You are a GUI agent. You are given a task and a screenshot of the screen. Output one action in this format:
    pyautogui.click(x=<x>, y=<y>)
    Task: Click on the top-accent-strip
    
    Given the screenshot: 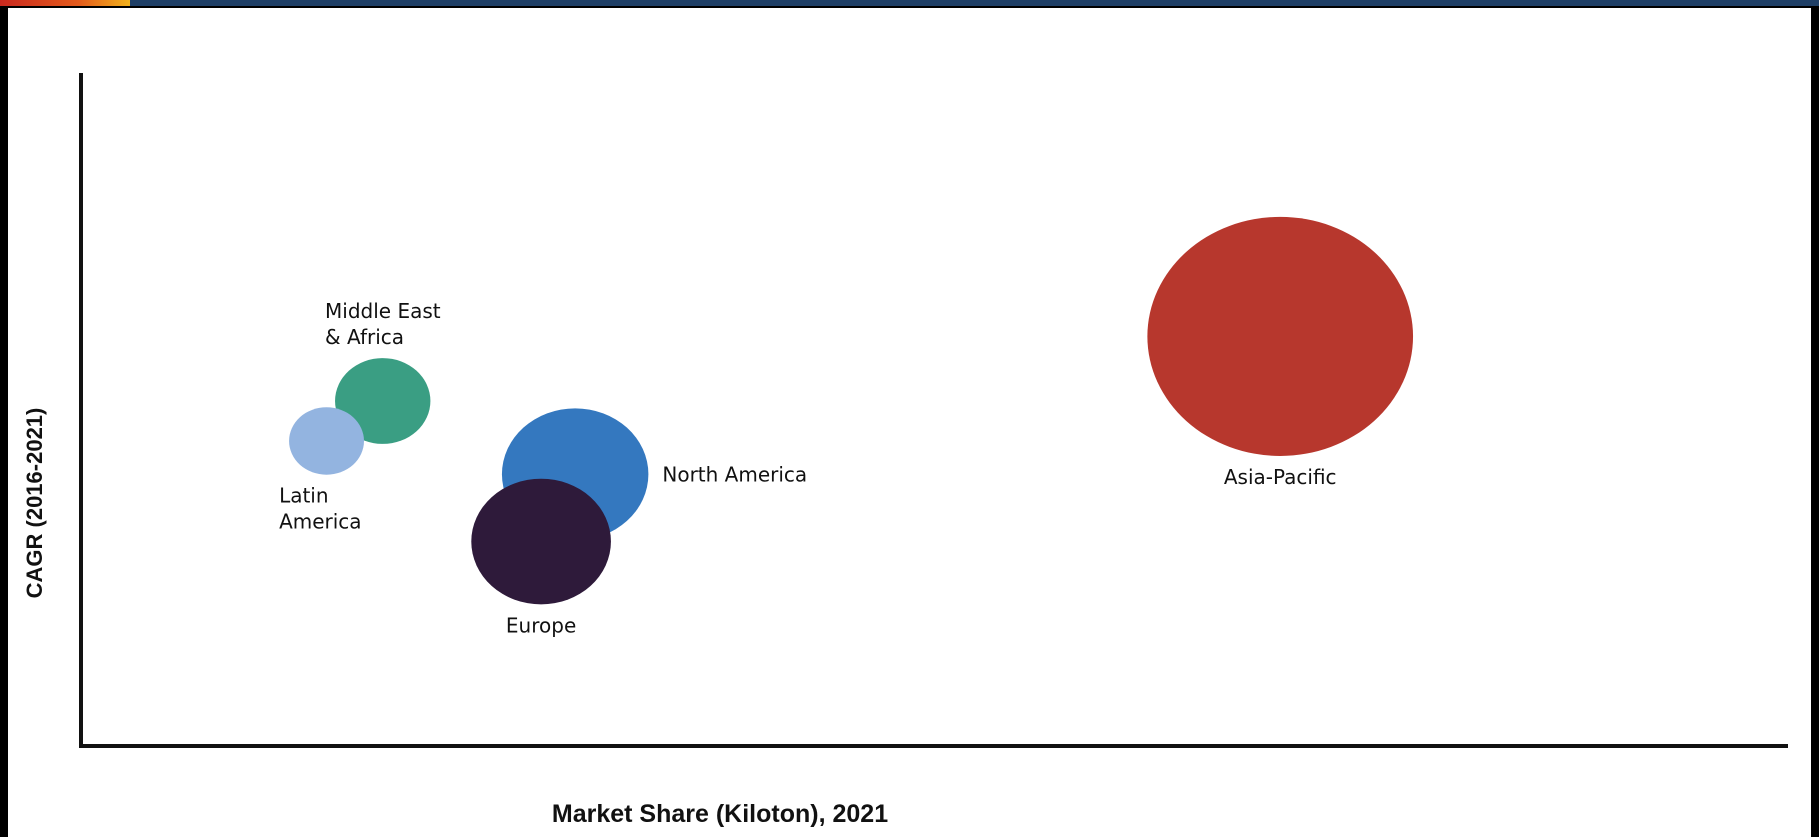 What is the action you would take?
    pyautogui.click(x=909, y=3)
    